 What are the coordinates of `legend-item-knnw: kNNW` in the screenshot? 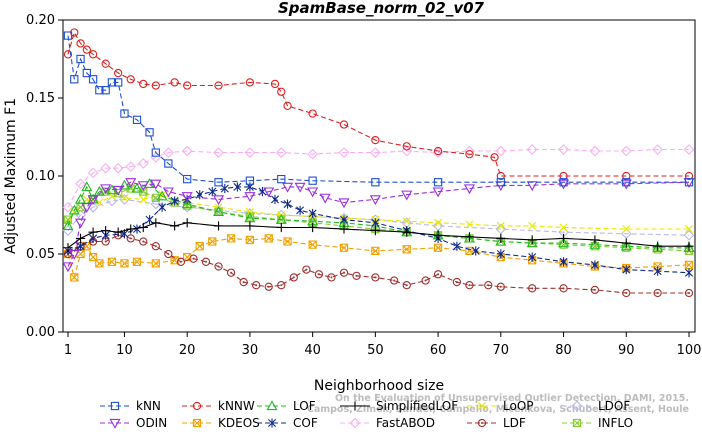 It's located at (218, 406).